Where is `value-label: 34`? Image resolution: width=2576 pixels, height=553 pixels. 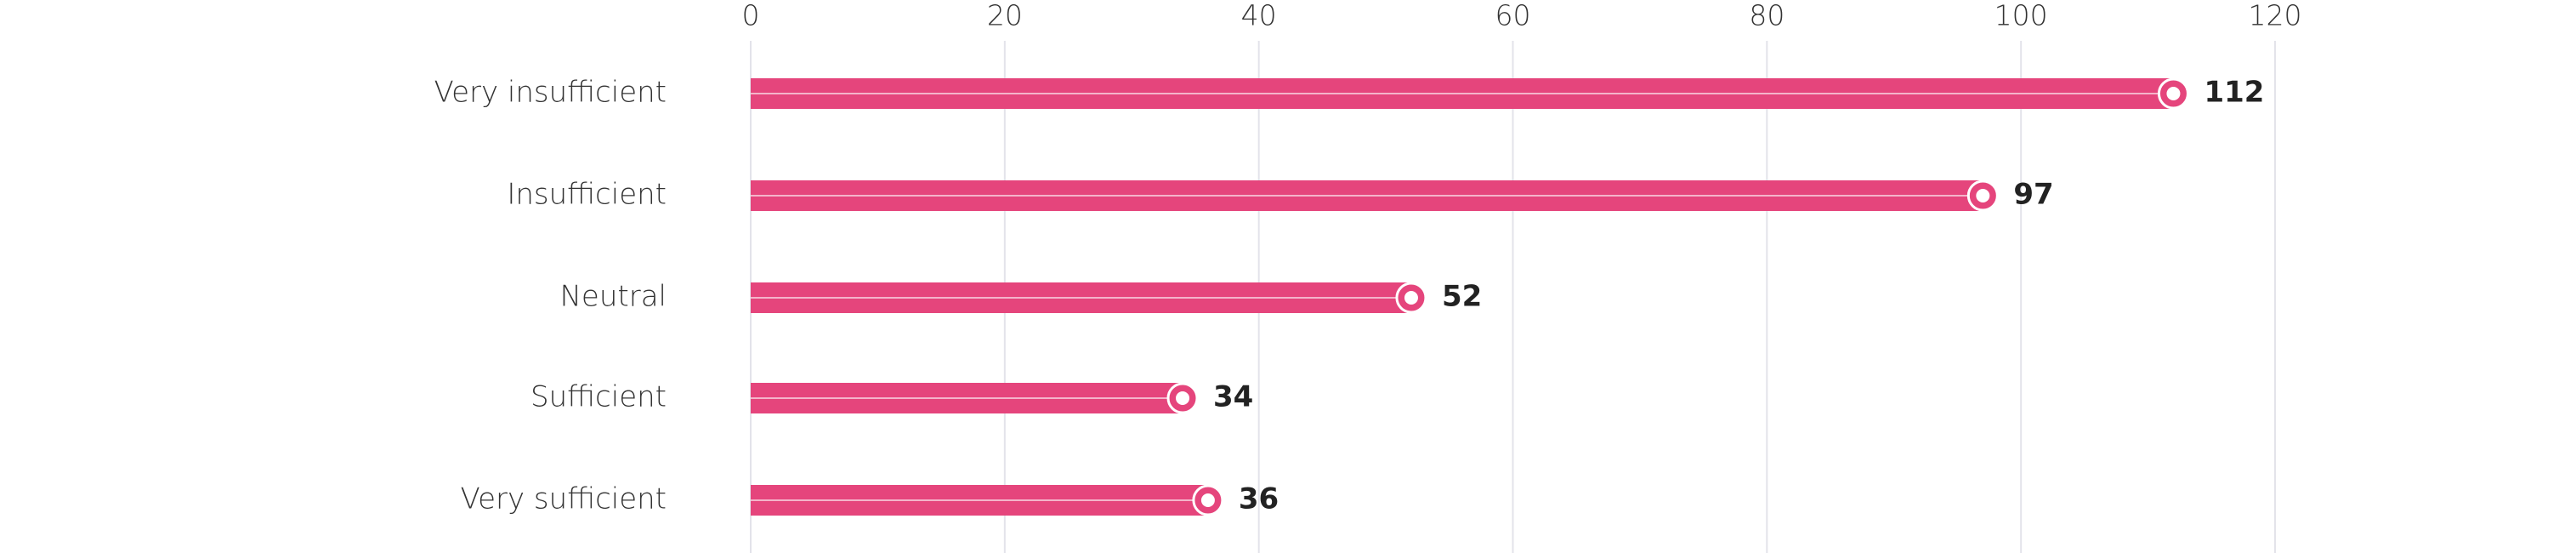 value-label: 34 is located at coordinates (1233, 397).